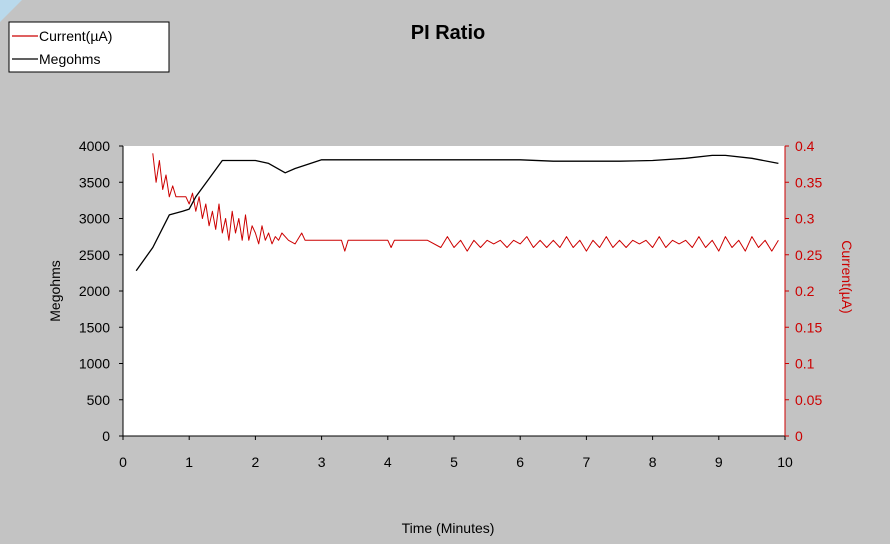 This screenshot has width=890, height=544. What do you see at coordinates (322, 462) in the screenshot?
I see `x-tick-label: 3` at bounding box center [322, 462].